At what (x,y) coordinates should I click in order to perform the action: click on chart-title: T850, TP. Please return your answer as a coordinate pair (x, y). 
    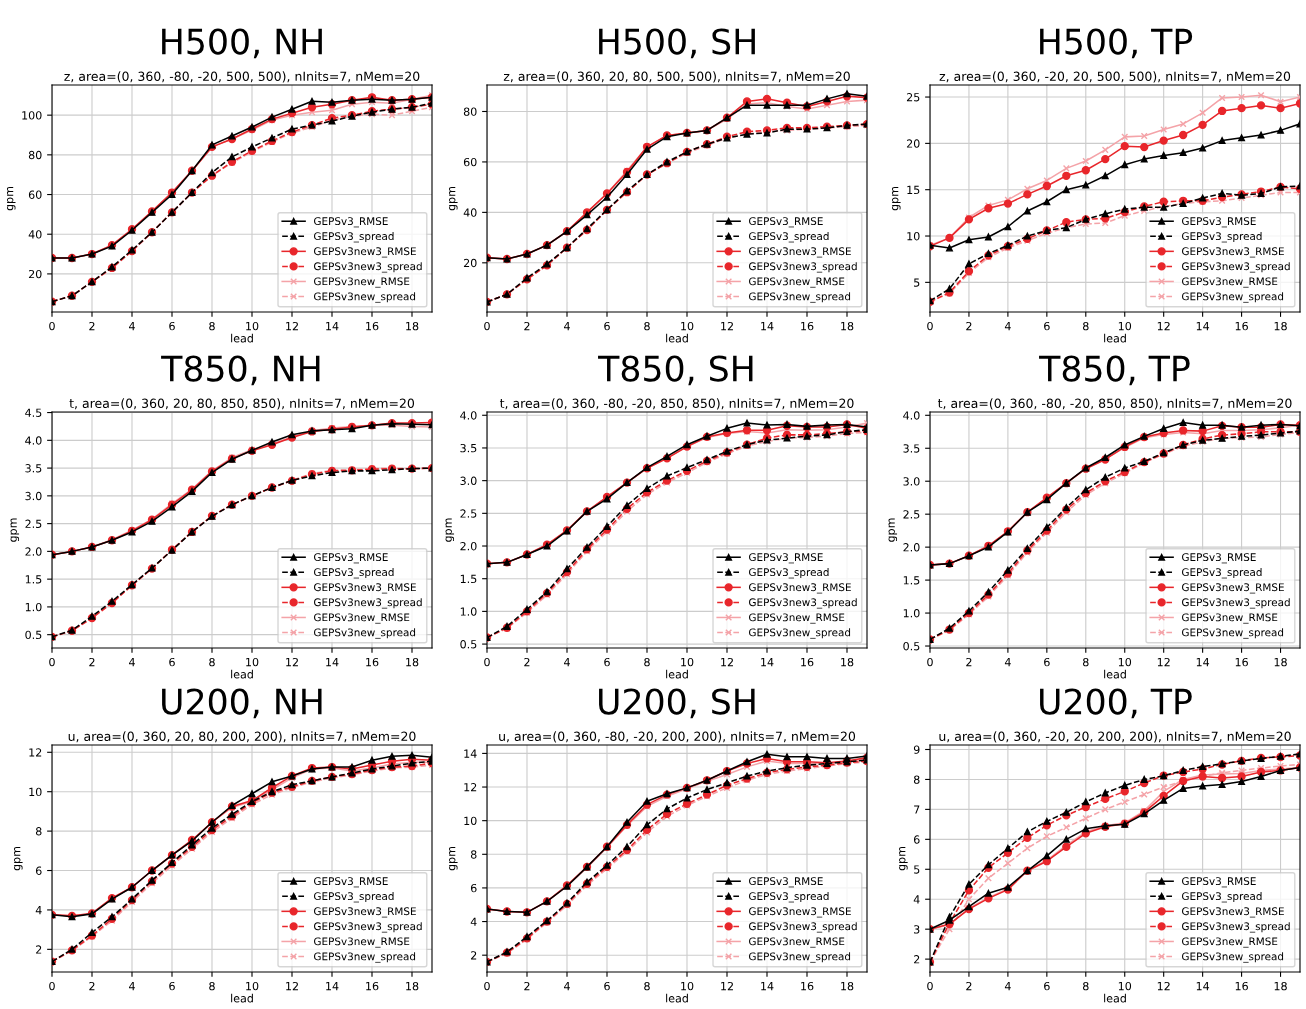
    Looking at the image, I should click on (1114, 370).